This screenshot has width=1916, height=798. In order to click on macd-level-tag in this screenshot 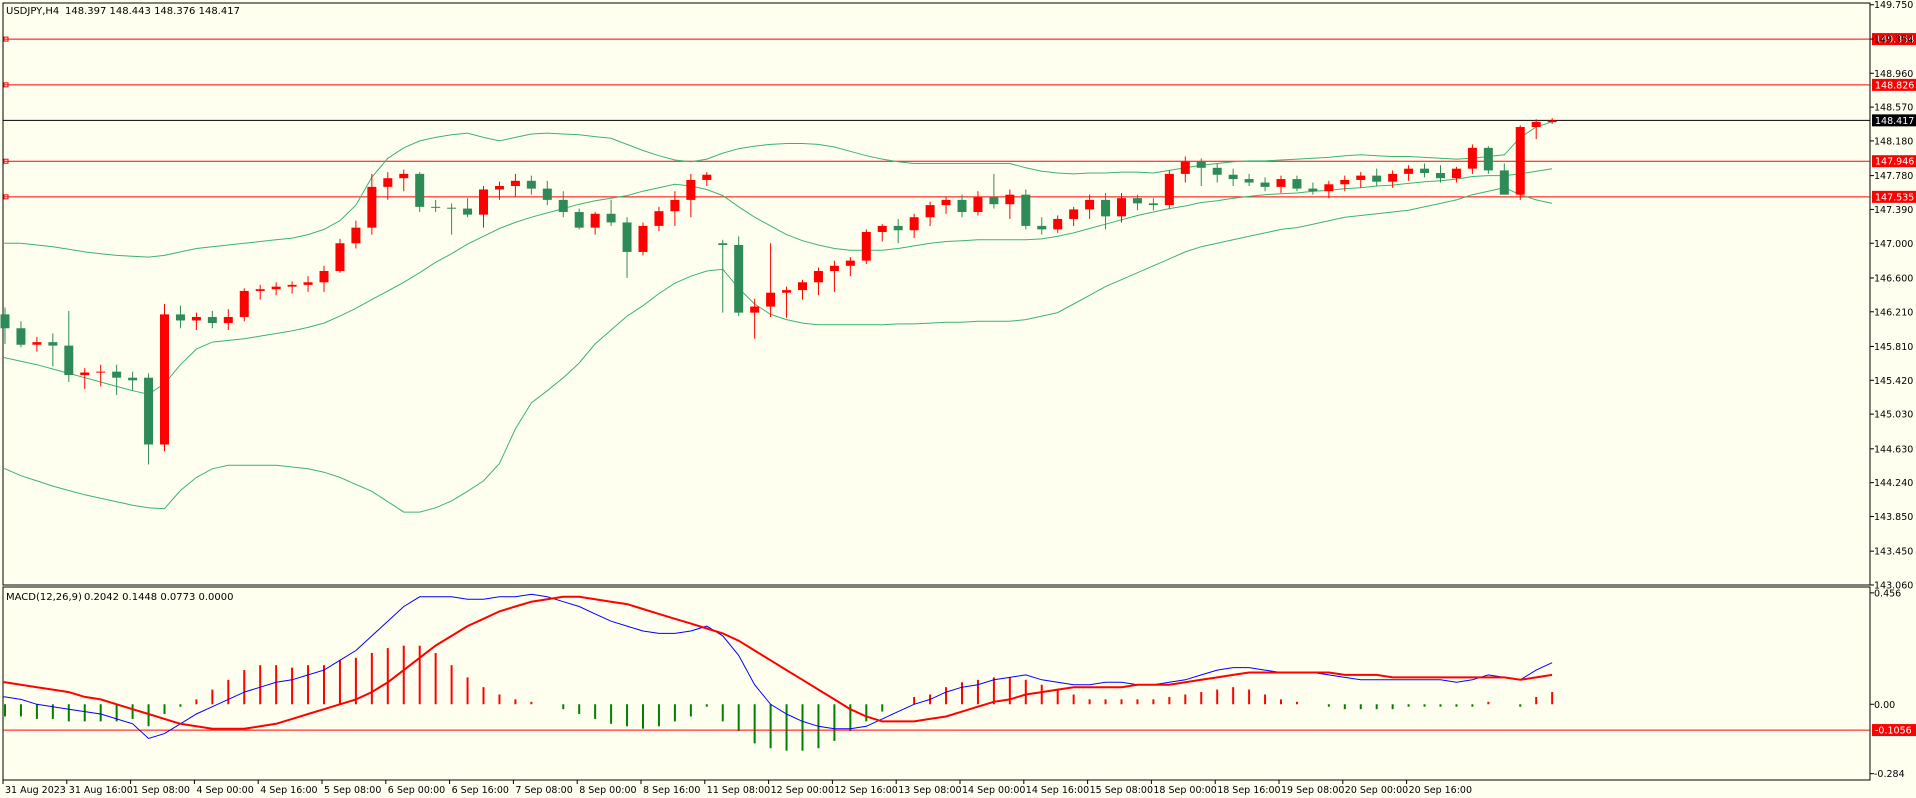, I will do `click(1894, 730)`.